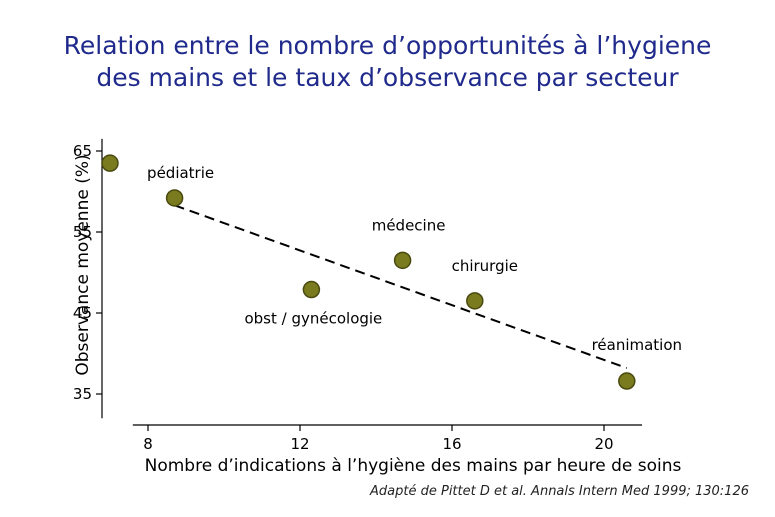 The height and width of the screenshot is (517, 775). Describe the element at coordinates (603, 444) in the screenshot. I see `x-tick-label: 20` at that location.